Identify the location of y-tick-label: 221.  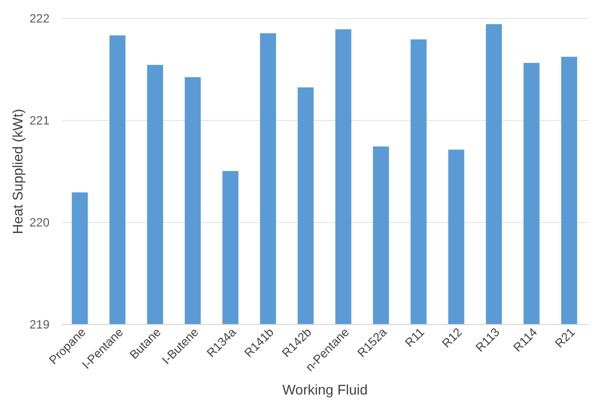
(39, 121).